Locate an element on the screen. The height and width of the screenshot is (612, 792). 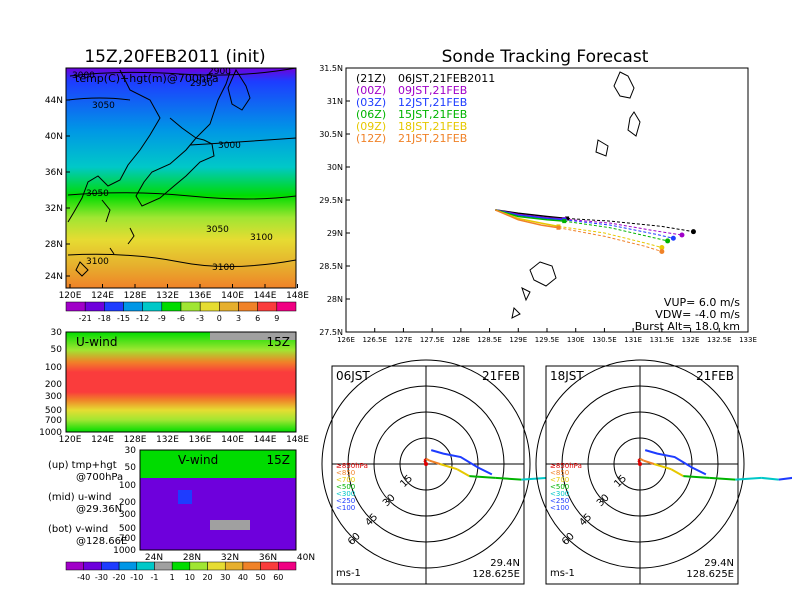
lat-tick-label: 27.5N is located at coordinates (331, 332).